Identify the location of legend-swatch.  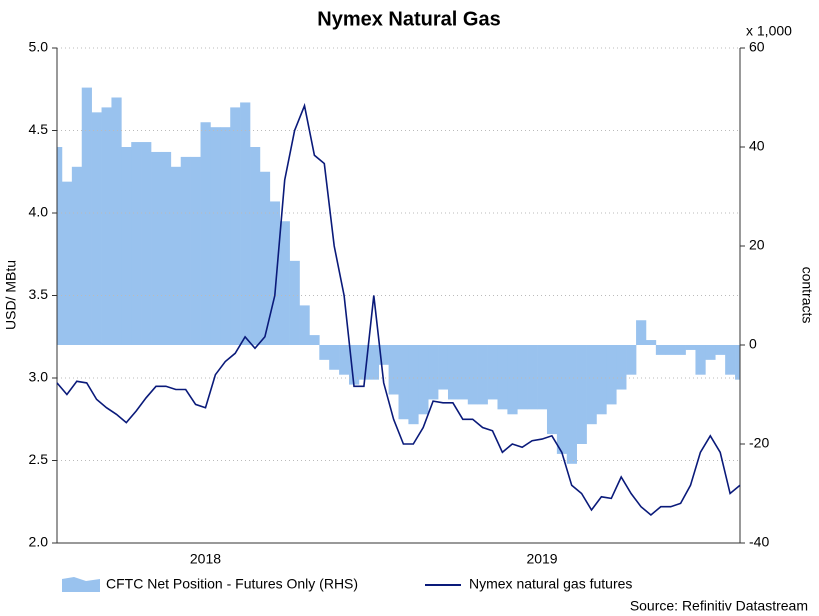
(81, 584).